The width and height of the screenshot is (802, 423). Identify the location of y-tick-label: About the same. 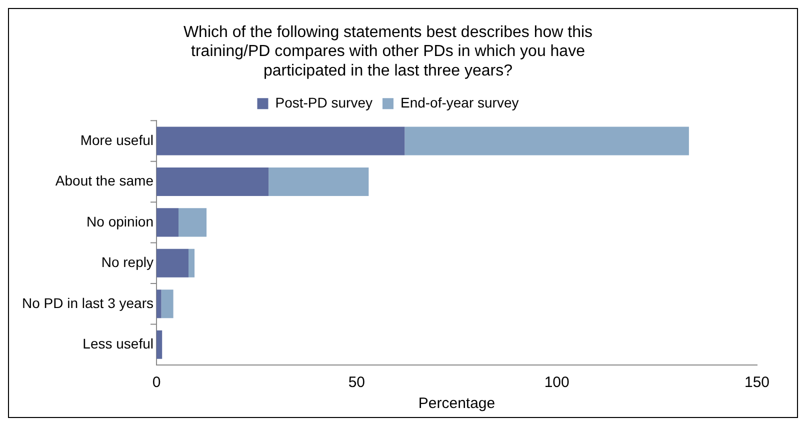
(104, 180).